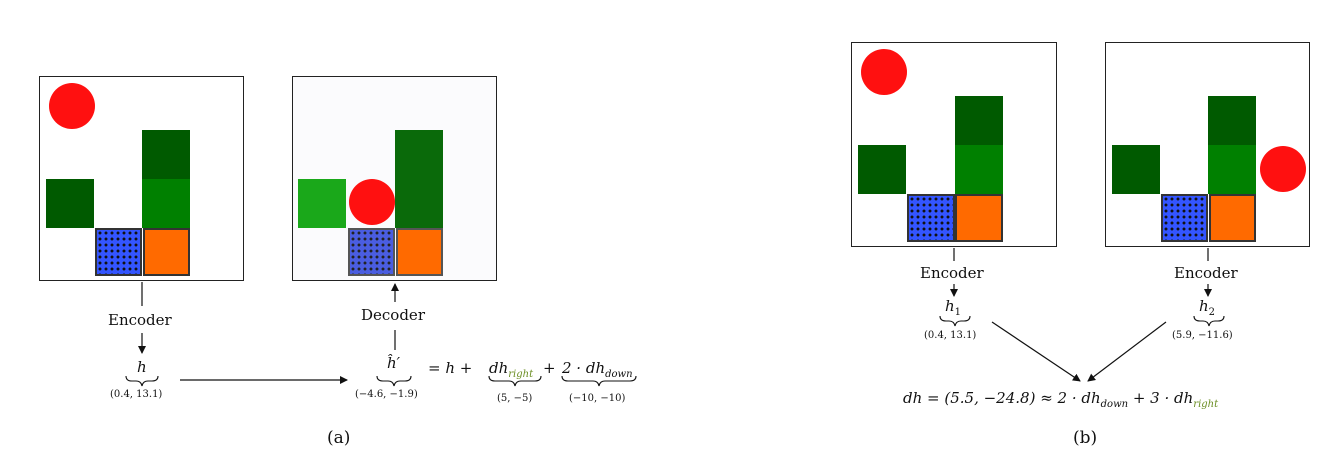  I want to click on brace-h, so click(142, 381).